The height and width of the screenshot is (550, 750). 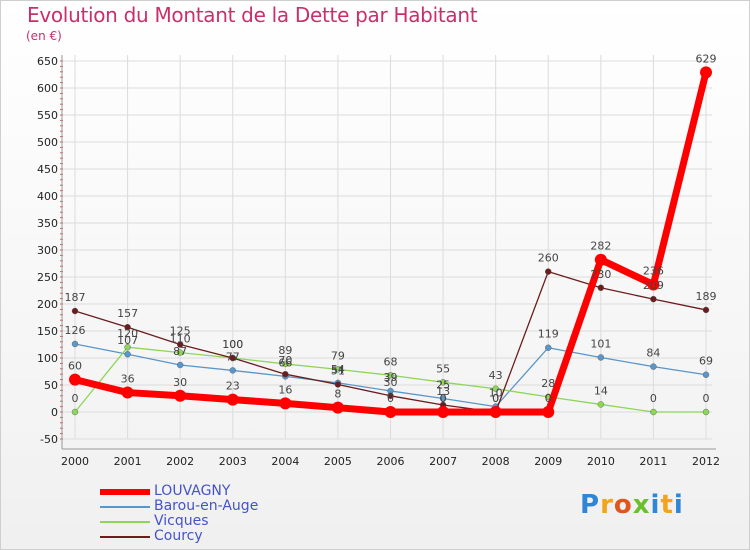 What do you see at coordinates (443, 368) in the screenshot?
I see `data-label-vicques: 55` at bounding box center [443, 368].